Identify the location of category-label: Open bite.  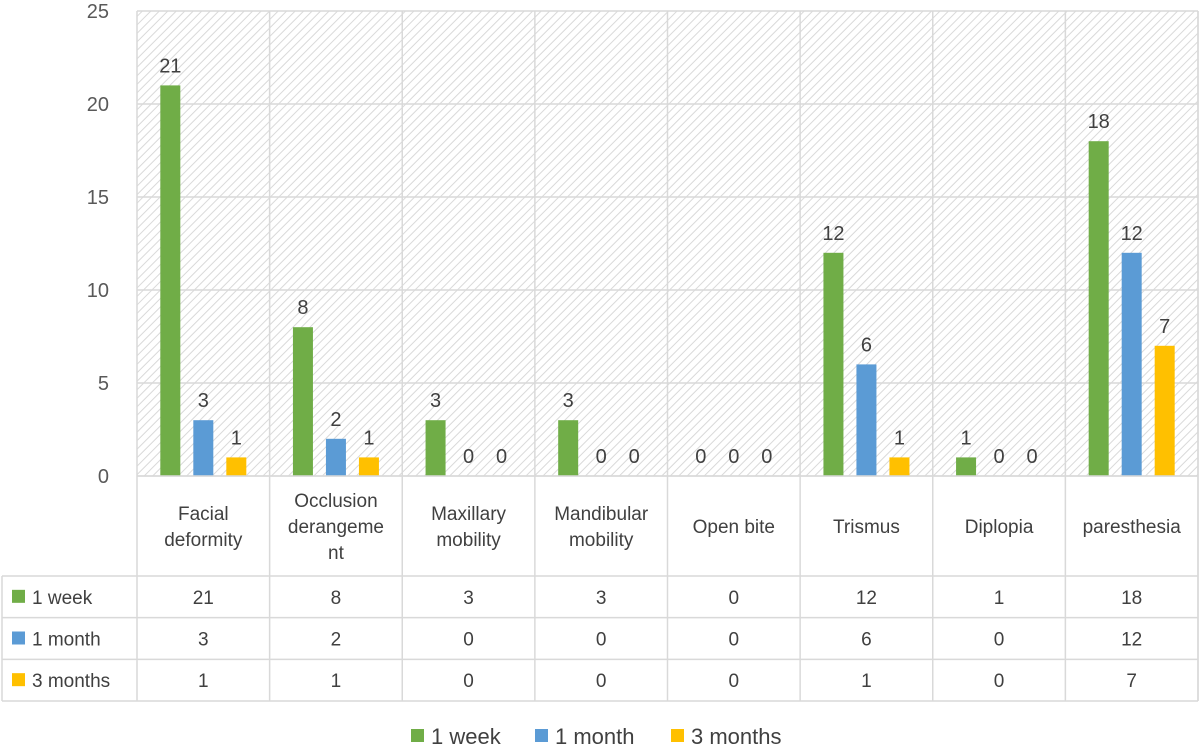
(734, 527).